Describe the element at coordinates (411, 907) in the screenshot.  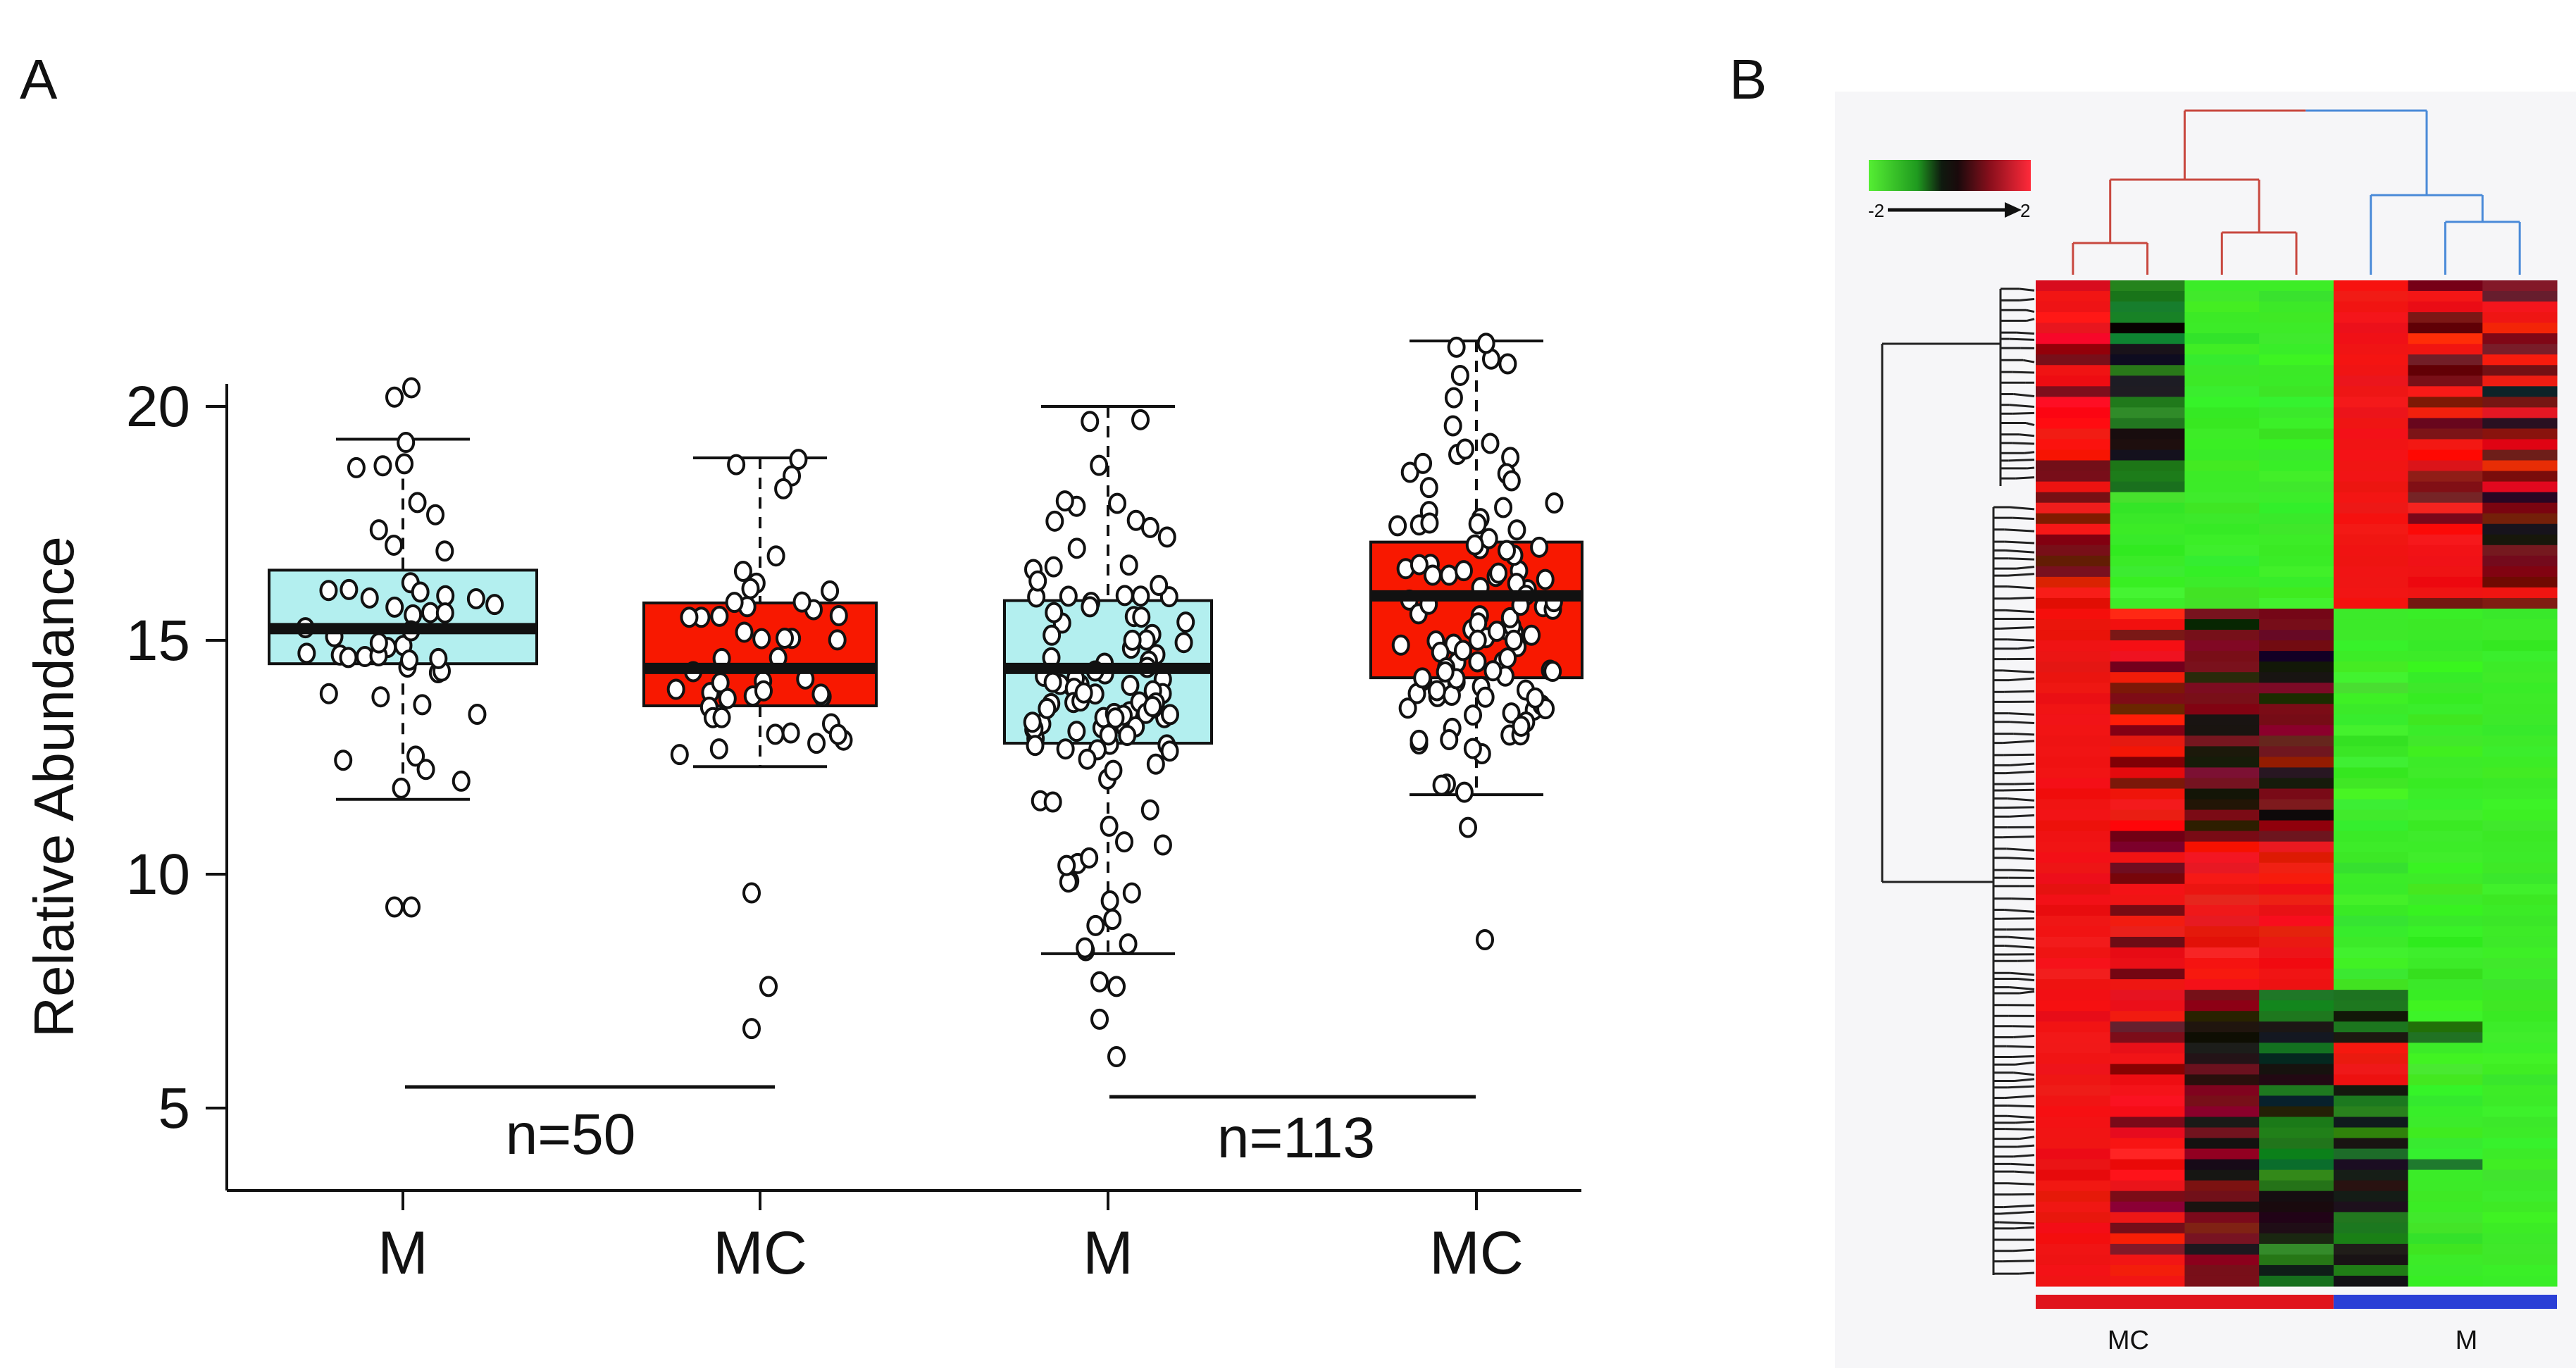
I see `outlier-point` at that location.